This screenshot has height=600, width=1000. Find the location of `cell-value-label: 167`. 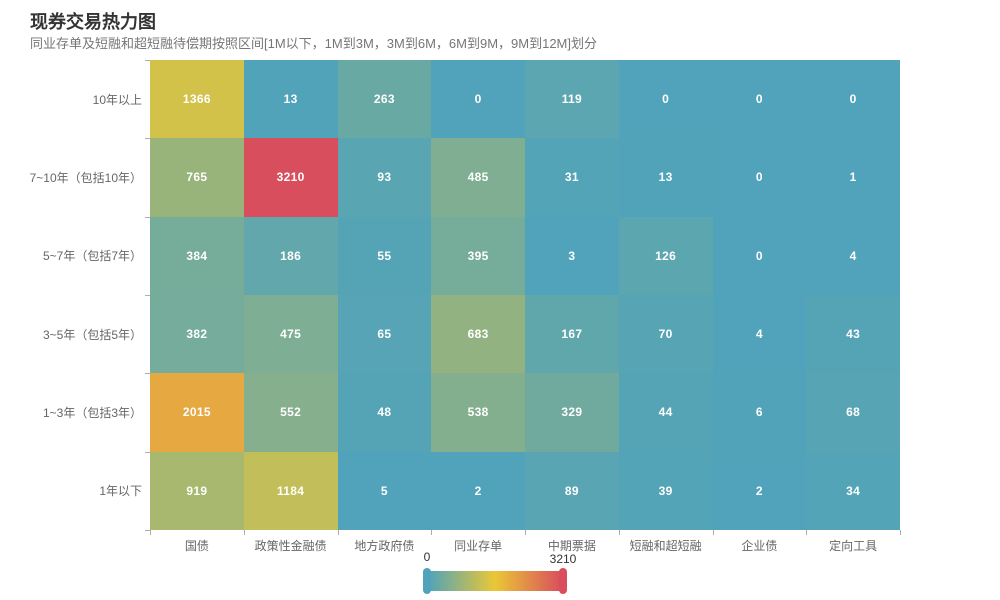

cell-value-label: 167 is located at coordinates (572, 334).